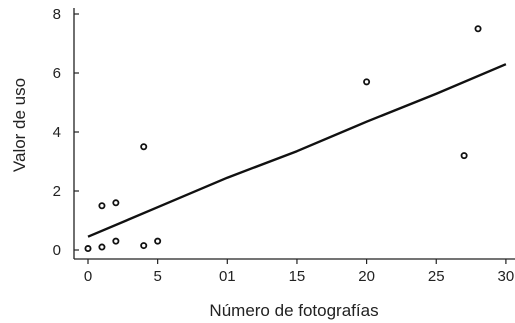  I want to click on x-axis-label: Número de fotografías, so click(293, 310).